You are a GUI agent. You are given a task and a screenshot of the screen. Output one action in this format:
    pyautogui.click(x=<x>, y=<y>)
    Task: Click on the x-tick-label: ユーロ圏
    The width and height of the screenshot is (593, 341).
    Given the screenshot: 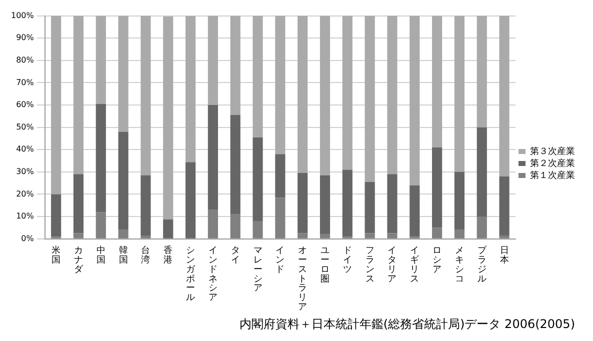 What is the action you would take?
    pyautogui.click(x=325, y=265)
    